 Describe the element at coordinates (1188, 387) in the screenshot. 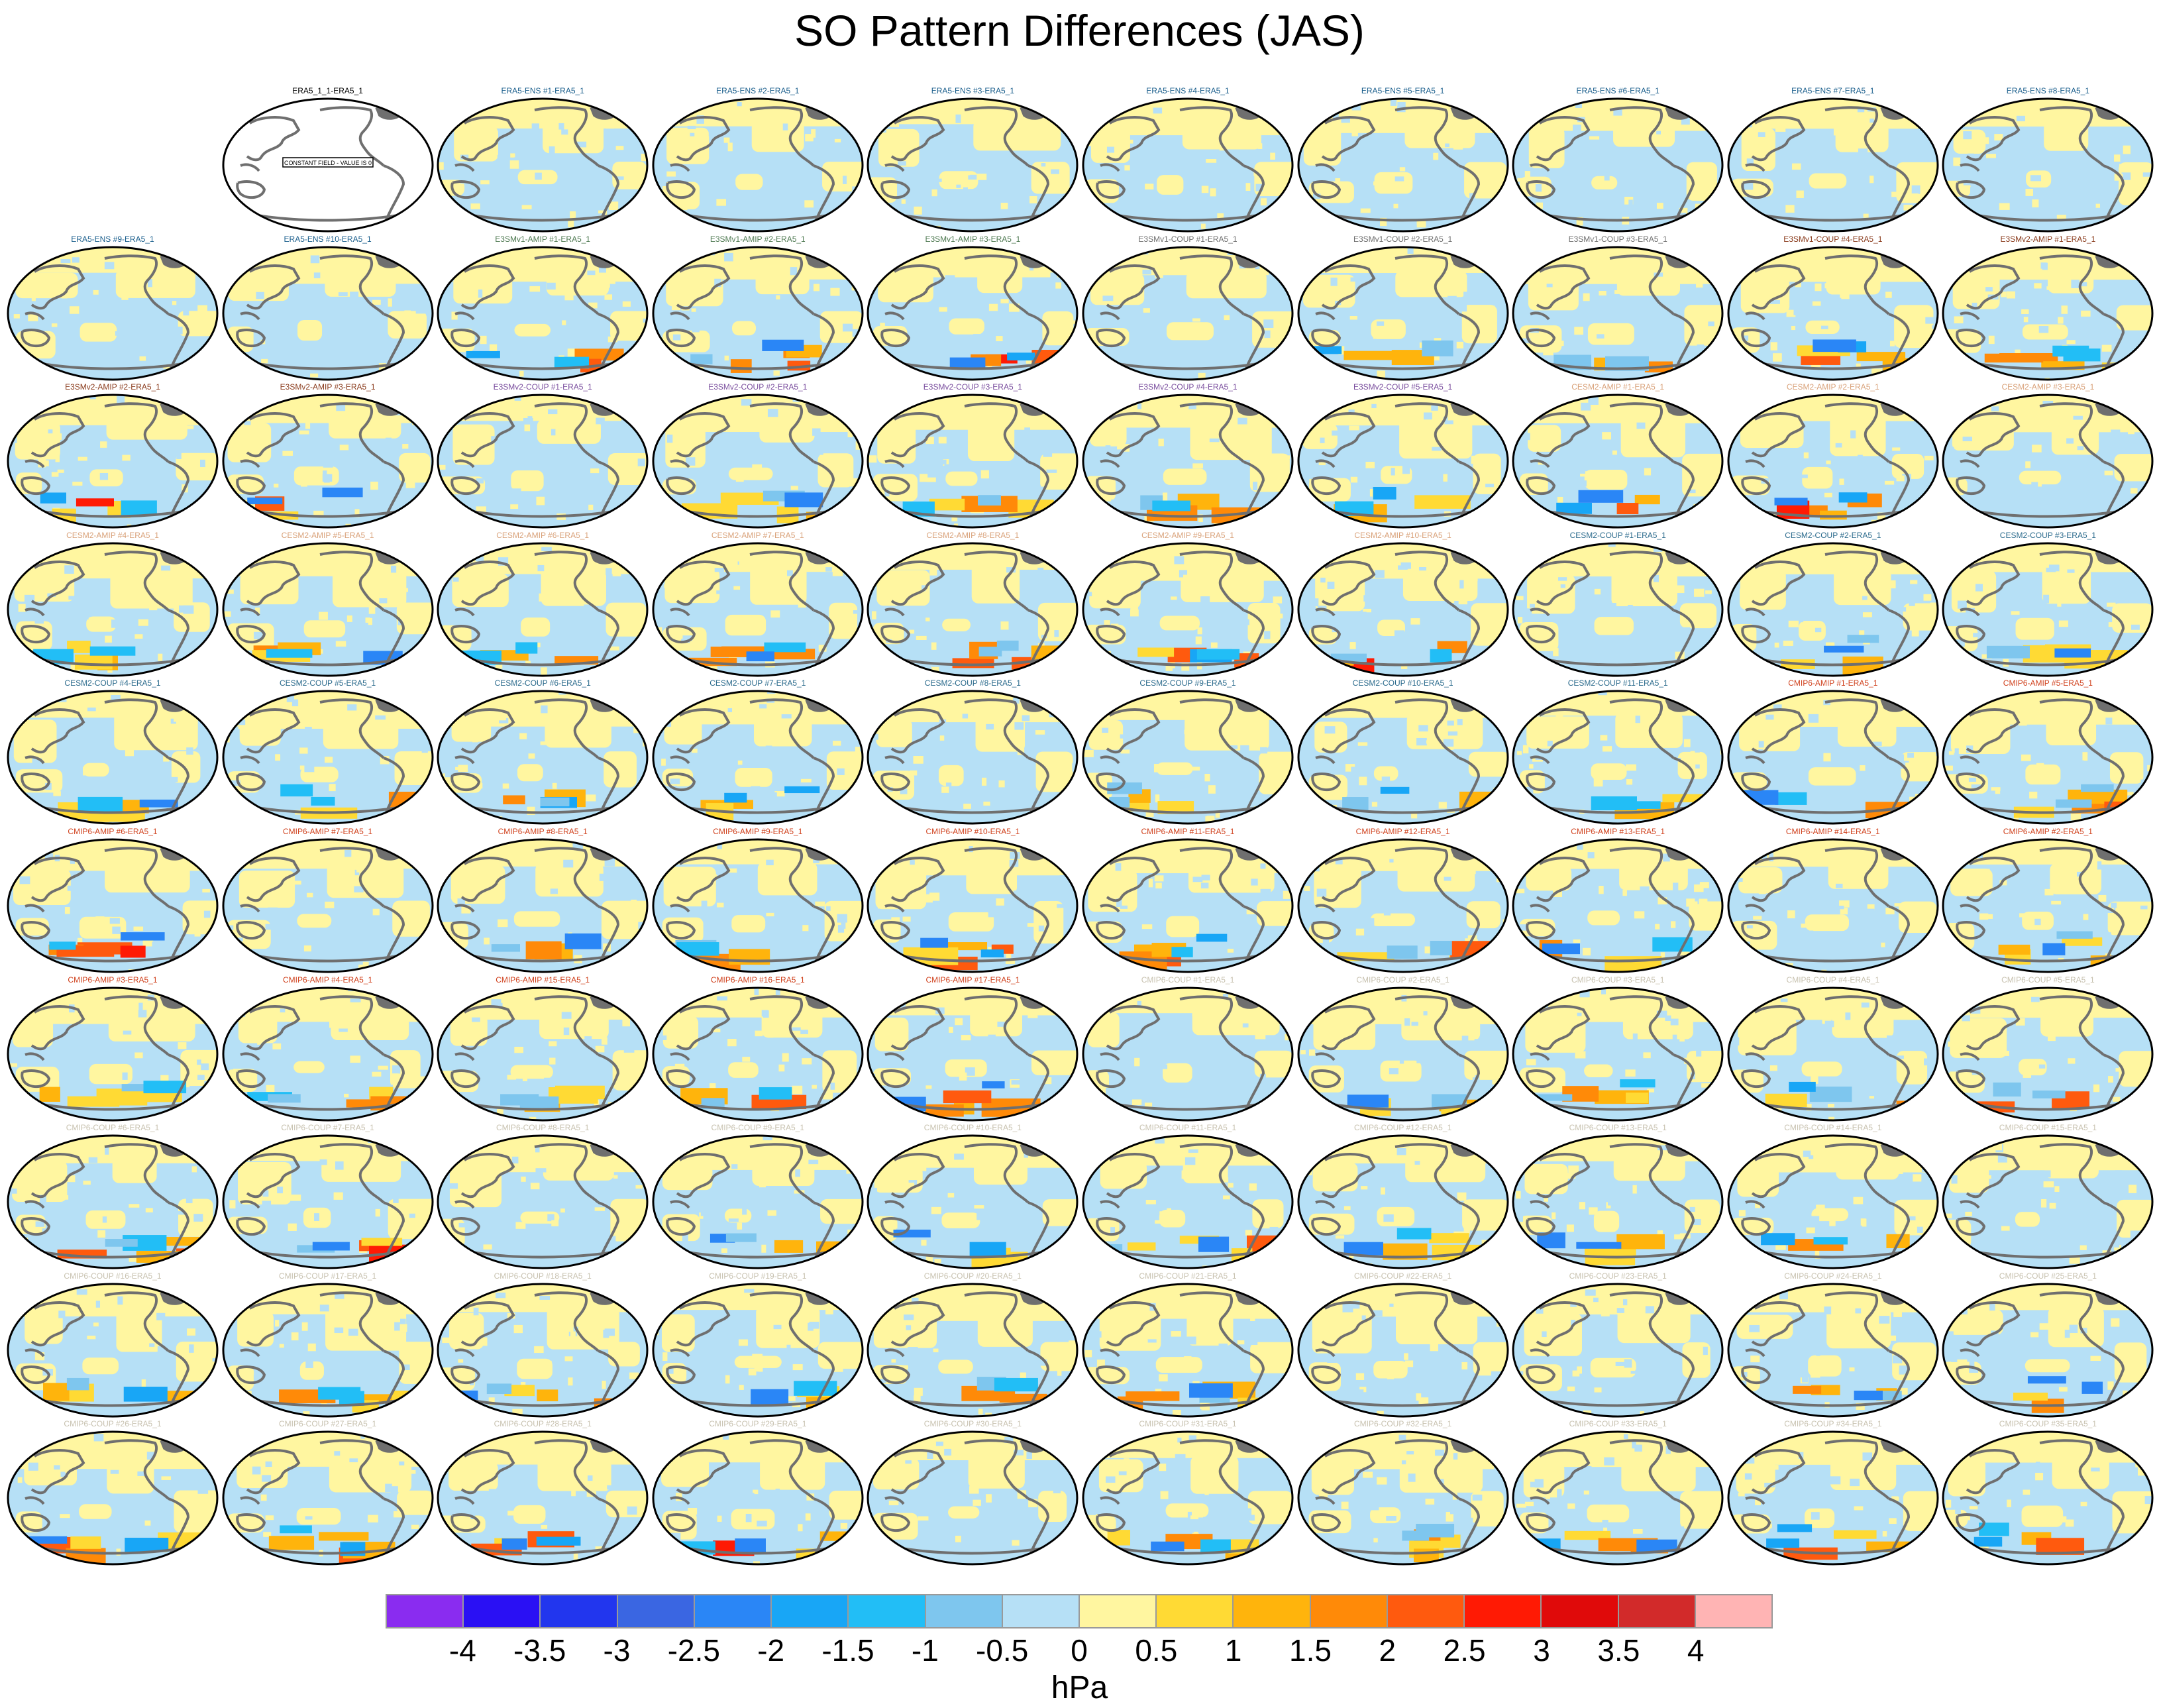

I see `panel-title: E3SMv2-COUP #4-ERA5_1` at that location.